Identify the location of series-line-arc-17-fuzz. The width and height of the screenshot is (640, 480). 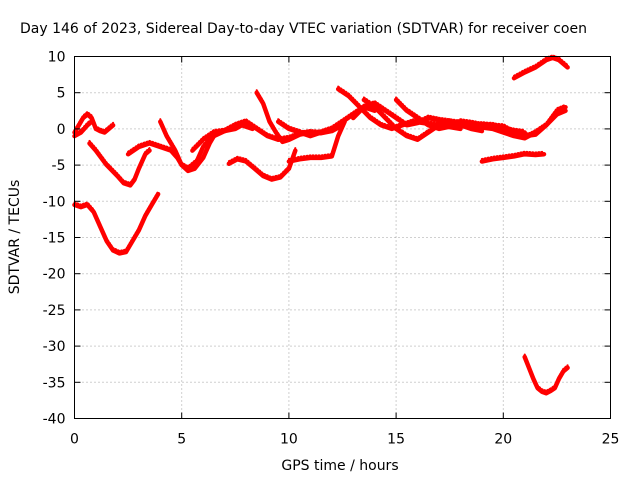
(512, 155).